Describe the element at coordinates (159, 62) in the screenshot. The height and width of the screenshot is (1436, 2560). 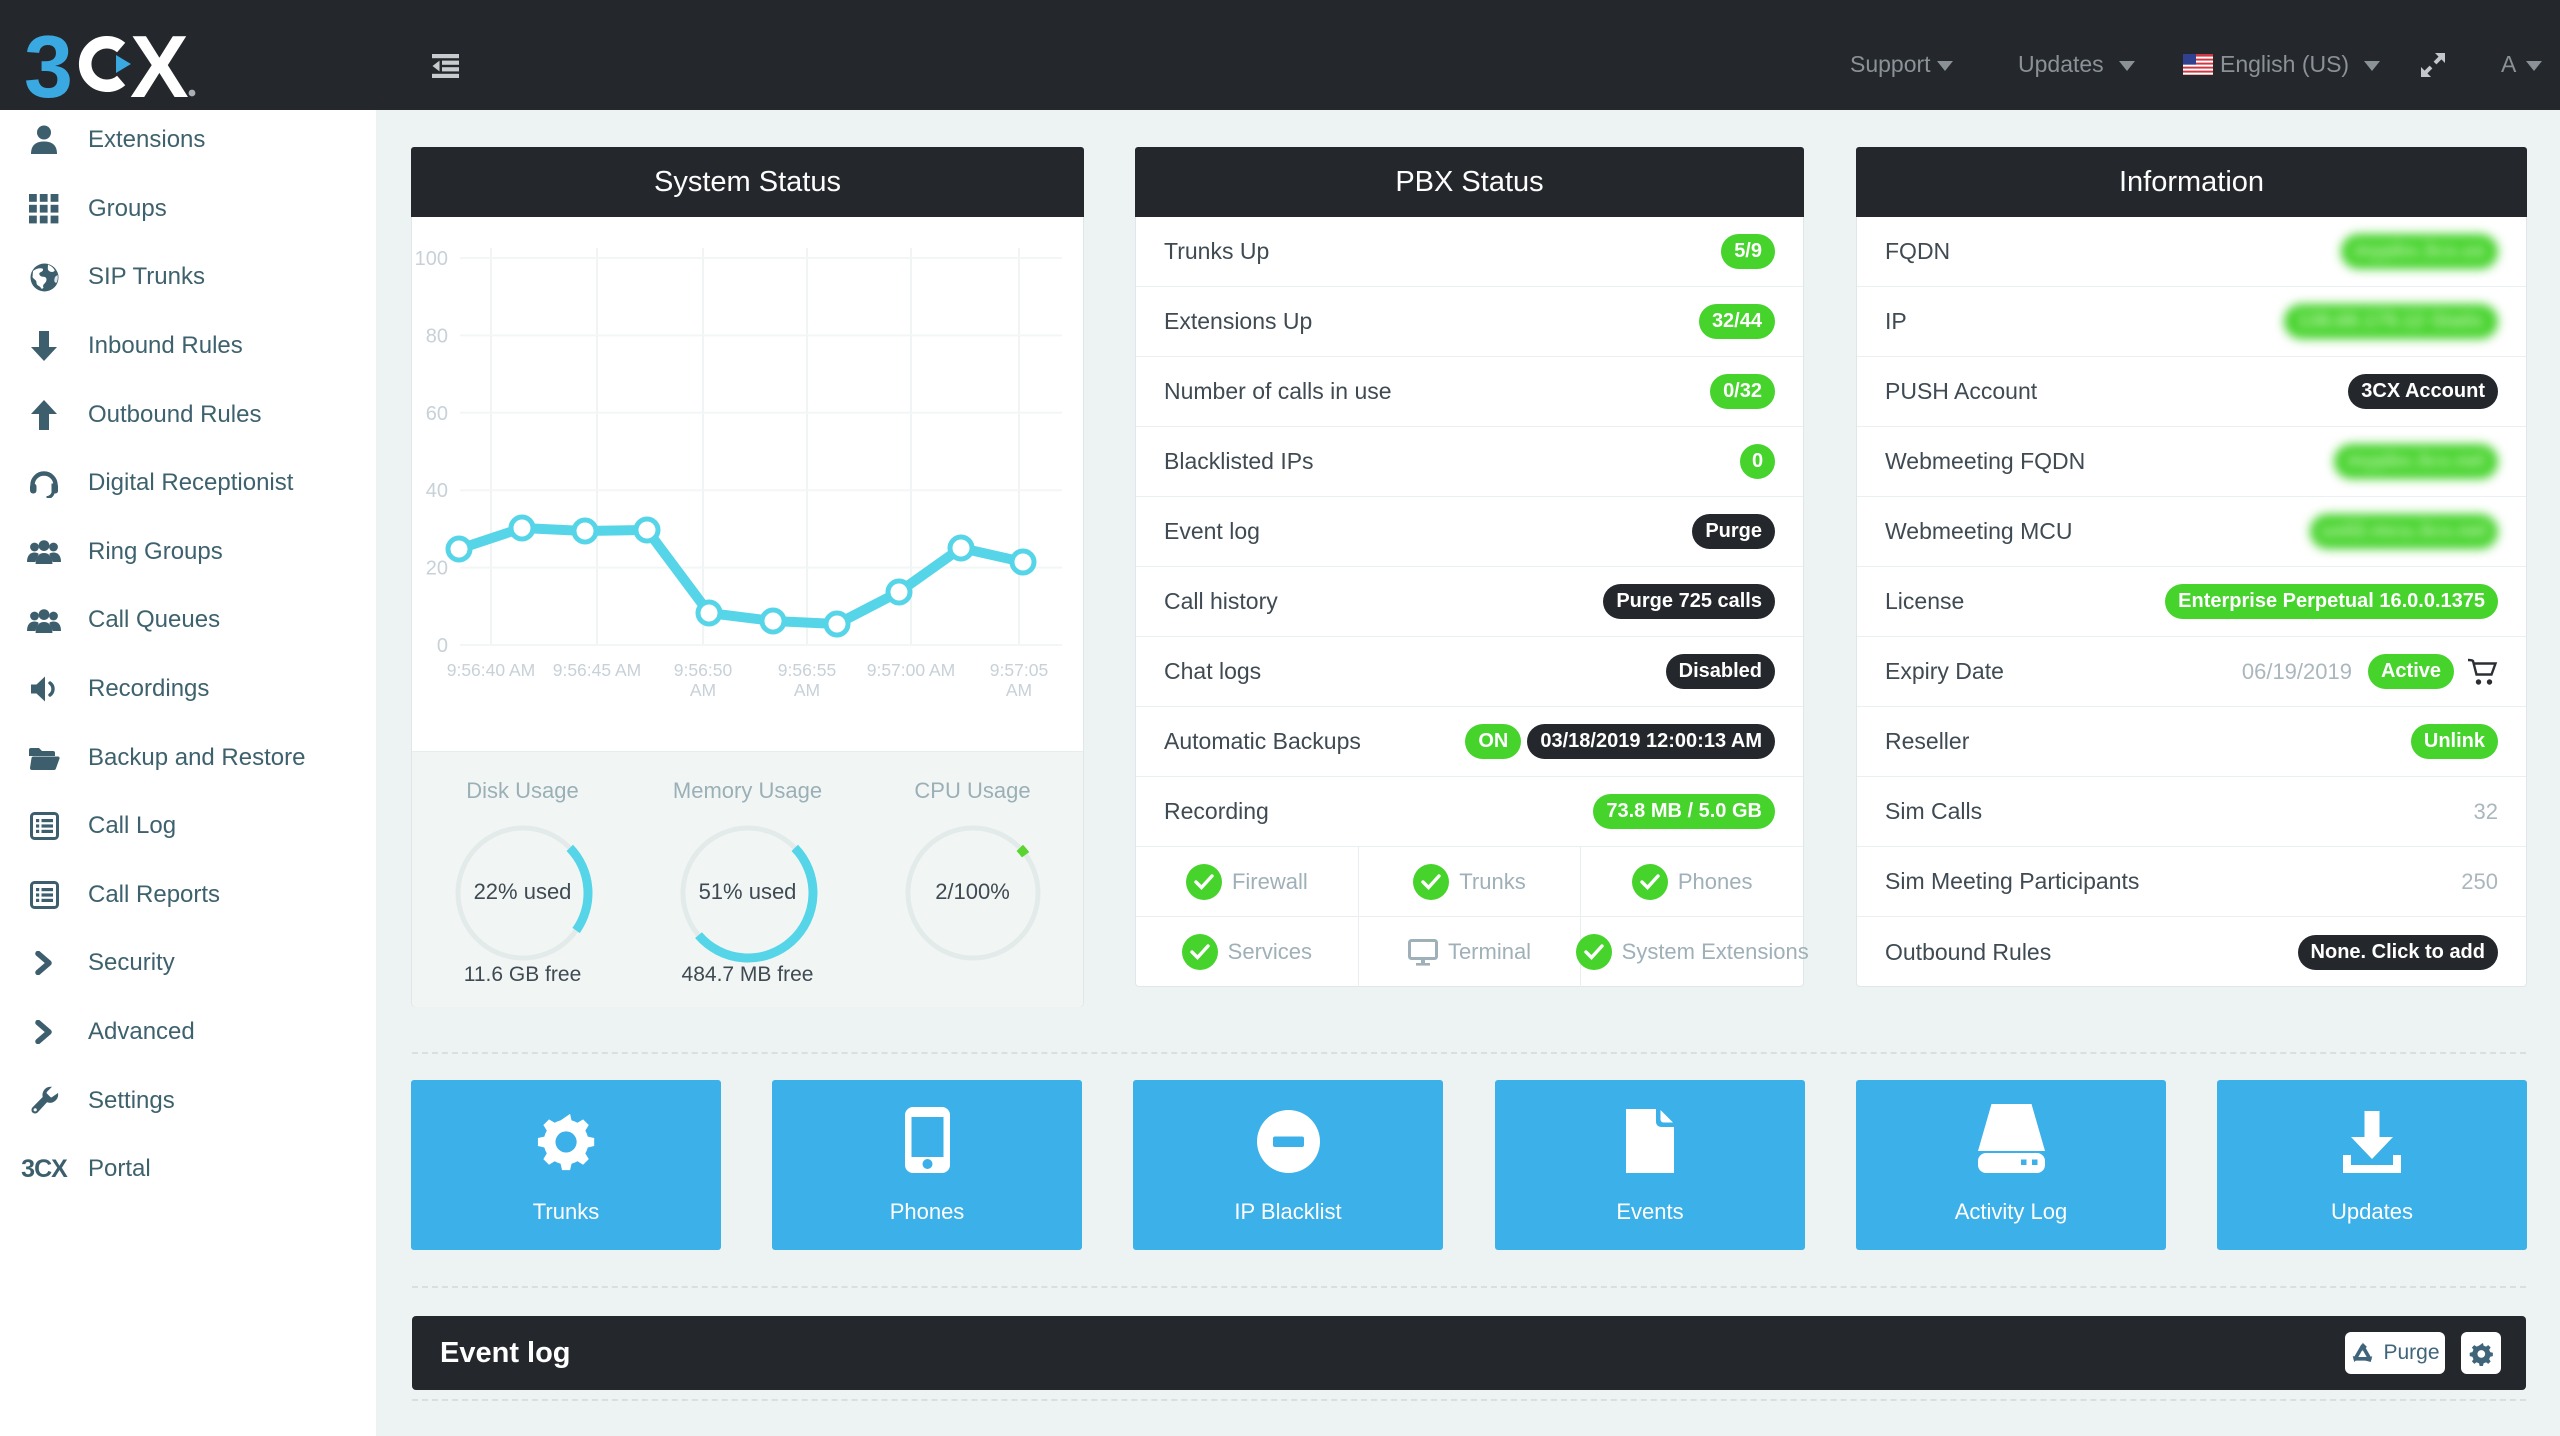
I see `svg-text: X` at that location.